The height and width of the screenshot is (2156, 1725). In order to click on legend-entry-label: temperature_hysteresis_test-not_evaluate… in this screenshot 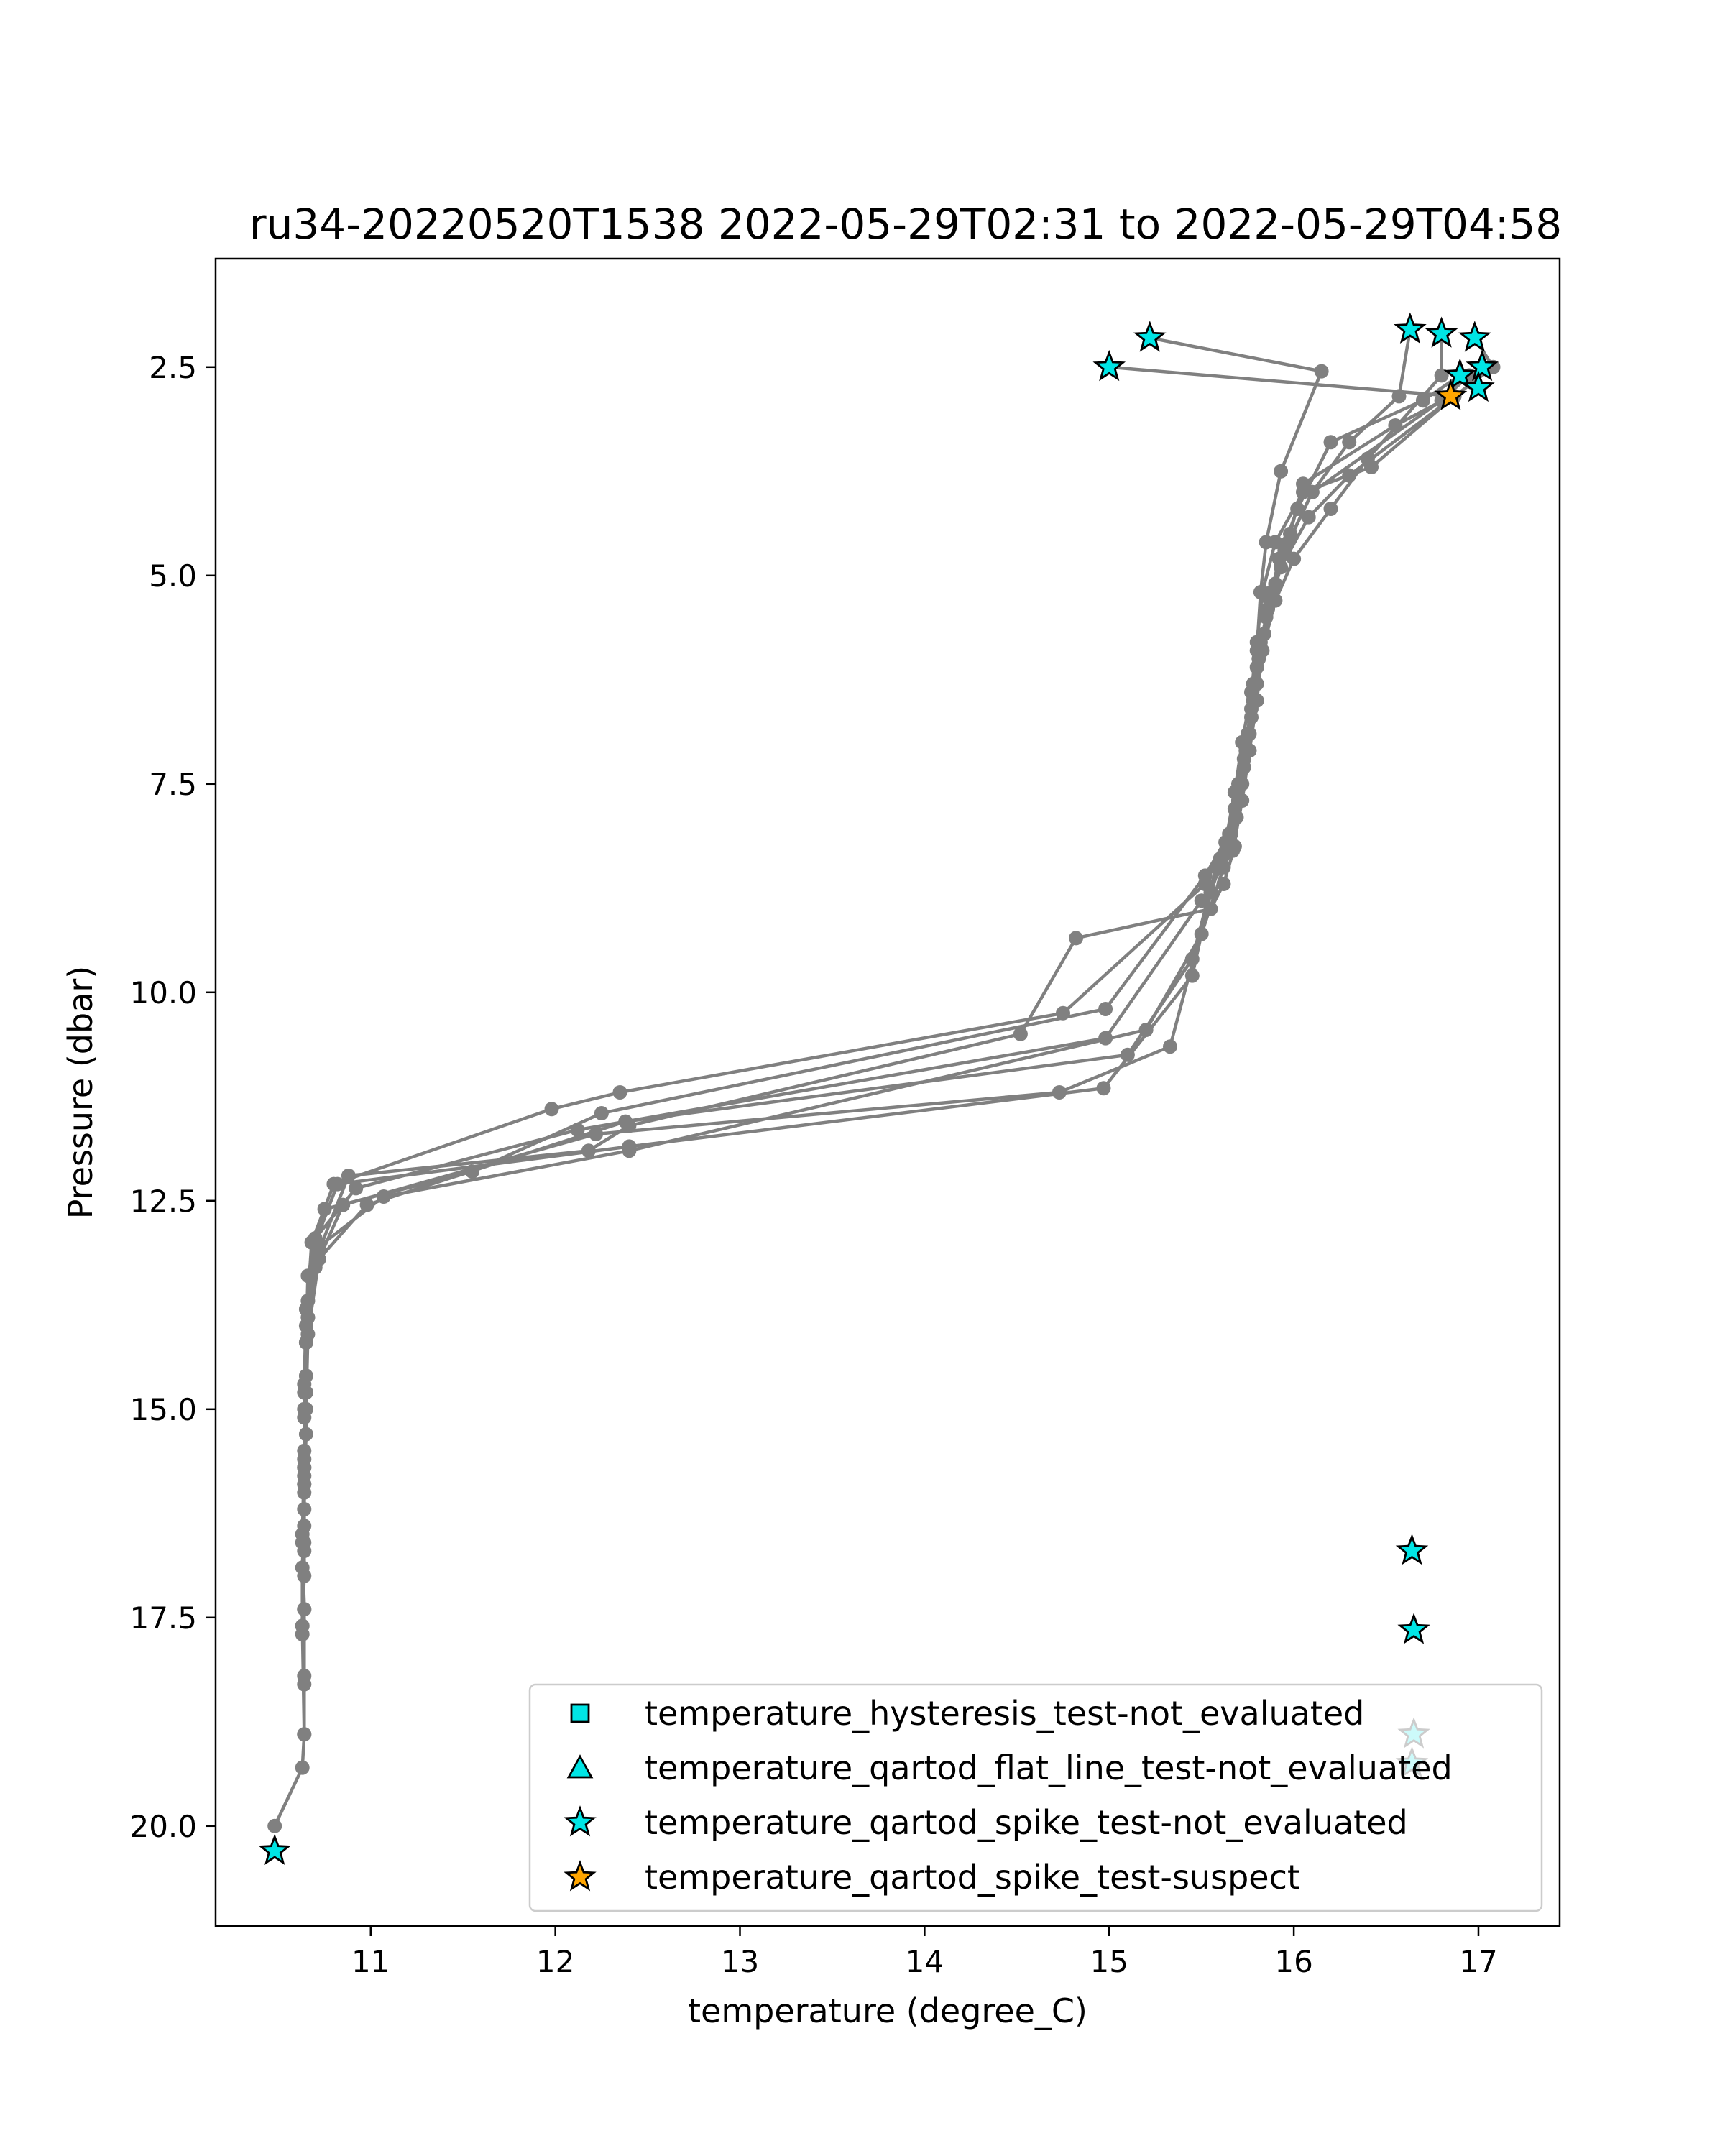, I will do `click(1004, 1713)`.